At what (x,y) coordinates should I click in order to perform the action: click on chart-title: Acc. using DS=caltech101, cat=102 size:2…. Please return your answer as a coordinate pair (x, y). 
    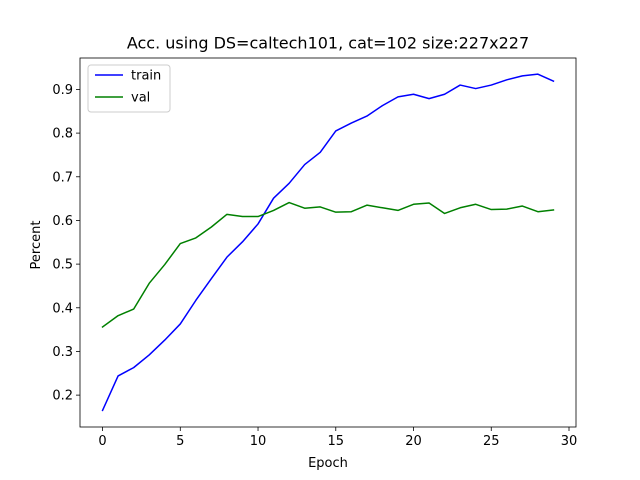
    Looking at the image, I should click on (328, 43).